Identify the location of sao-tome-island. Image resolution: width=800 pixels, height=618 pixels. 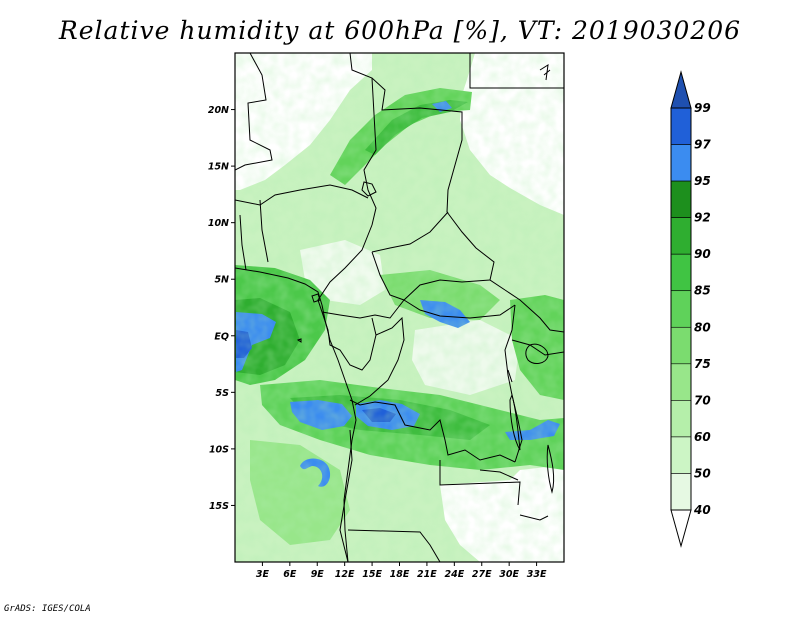
(299, 340).